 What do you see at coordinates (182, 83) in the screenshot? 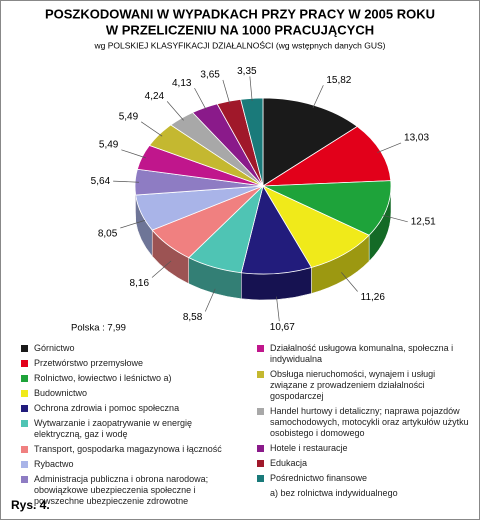
I see `data-label: 4,13` at bounding box center [182, 83].